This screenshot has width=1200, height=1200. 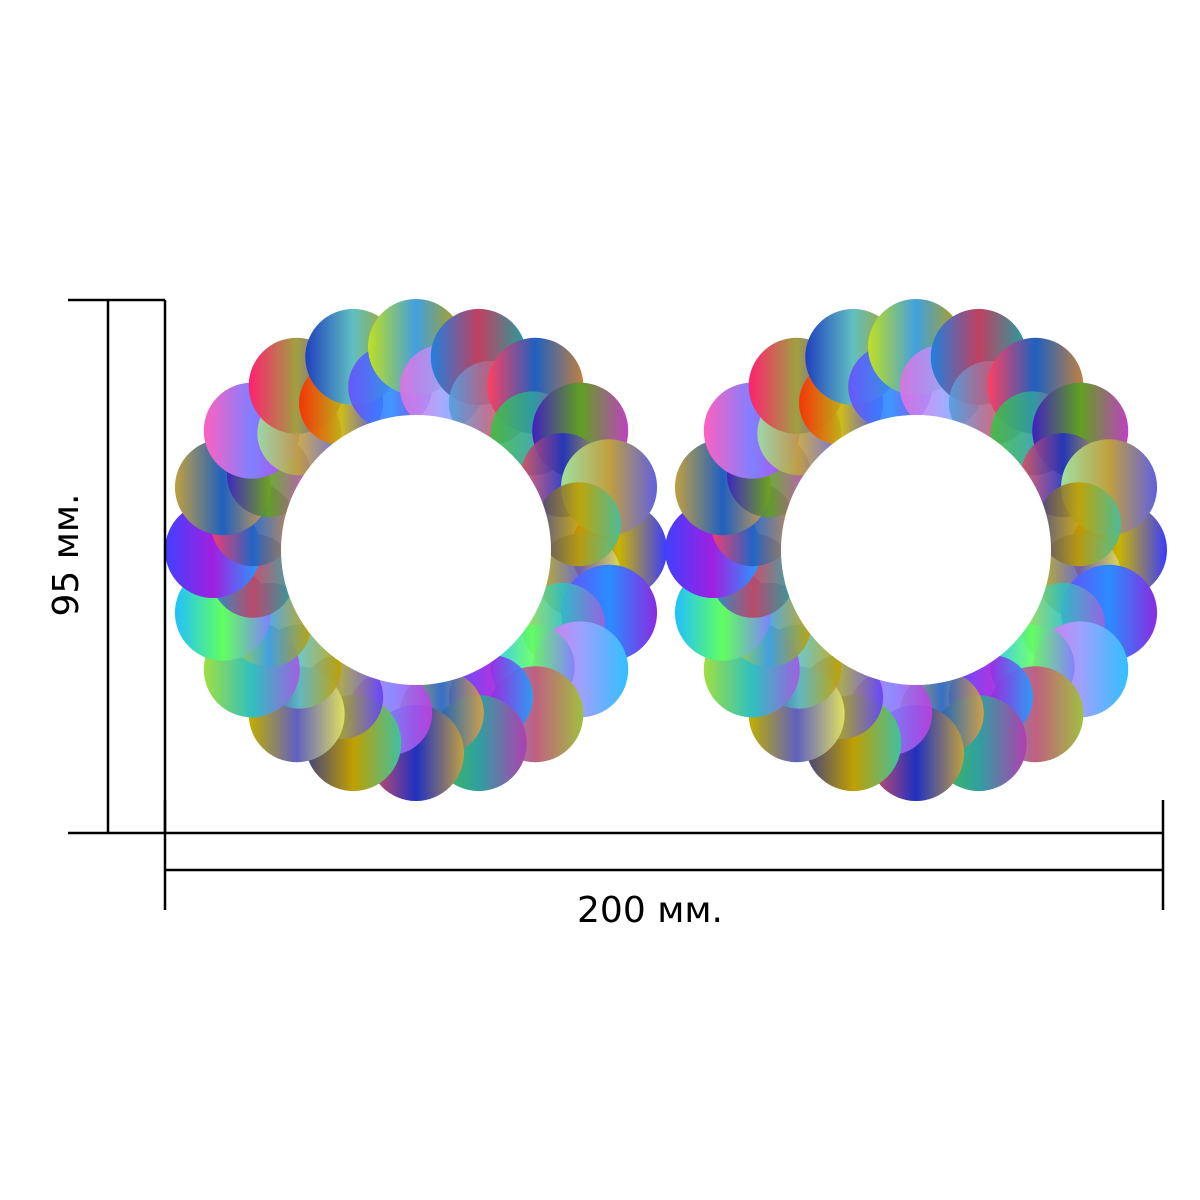 What do you see at coordinates (66, 554) in the screenshot?
I see `height-label: 95 мм.` at bounding box center [66, 554].